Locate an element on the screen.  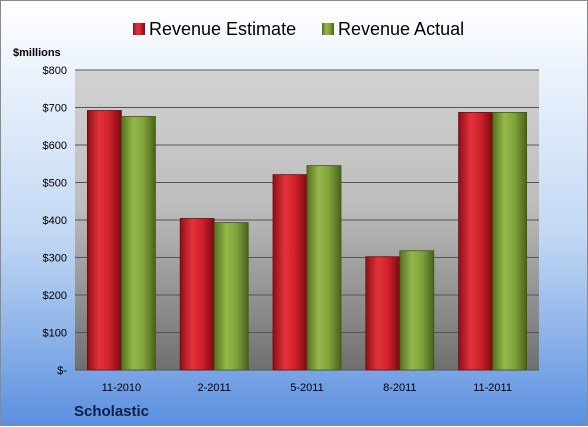
y-tick-label: $500 is located at coordinates (55, 184).